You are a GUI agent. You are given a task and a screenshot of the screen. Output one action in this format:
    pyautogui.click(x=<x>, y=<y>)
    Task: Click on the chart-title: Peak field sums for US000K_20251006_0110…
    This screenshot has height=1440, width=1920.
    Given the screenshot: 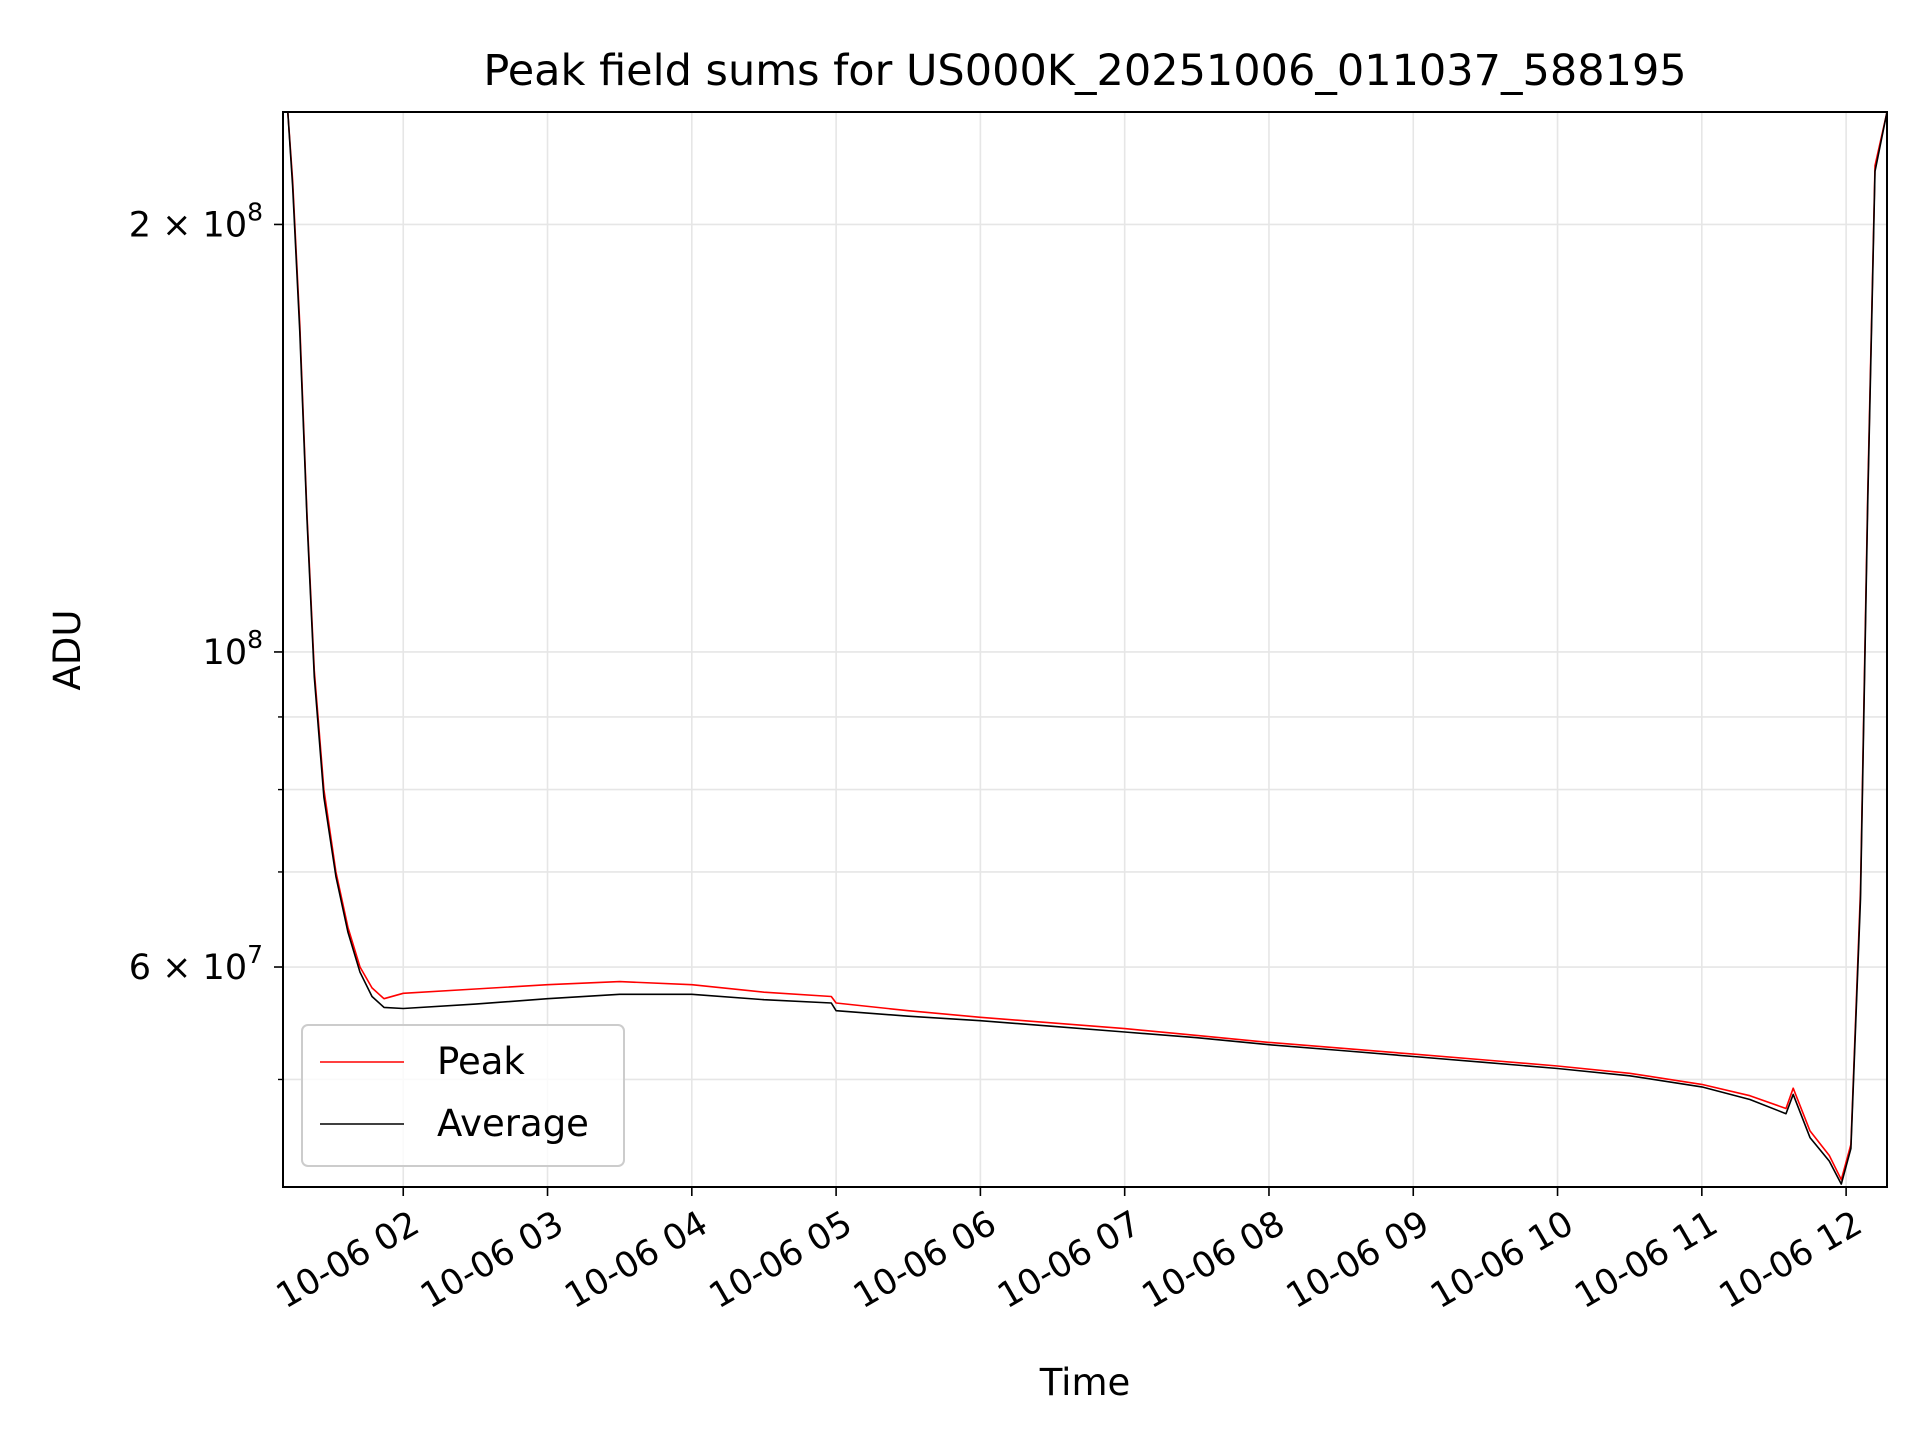 What is the action you would take?
    pyautogui.click(x=1084, y=71)
    